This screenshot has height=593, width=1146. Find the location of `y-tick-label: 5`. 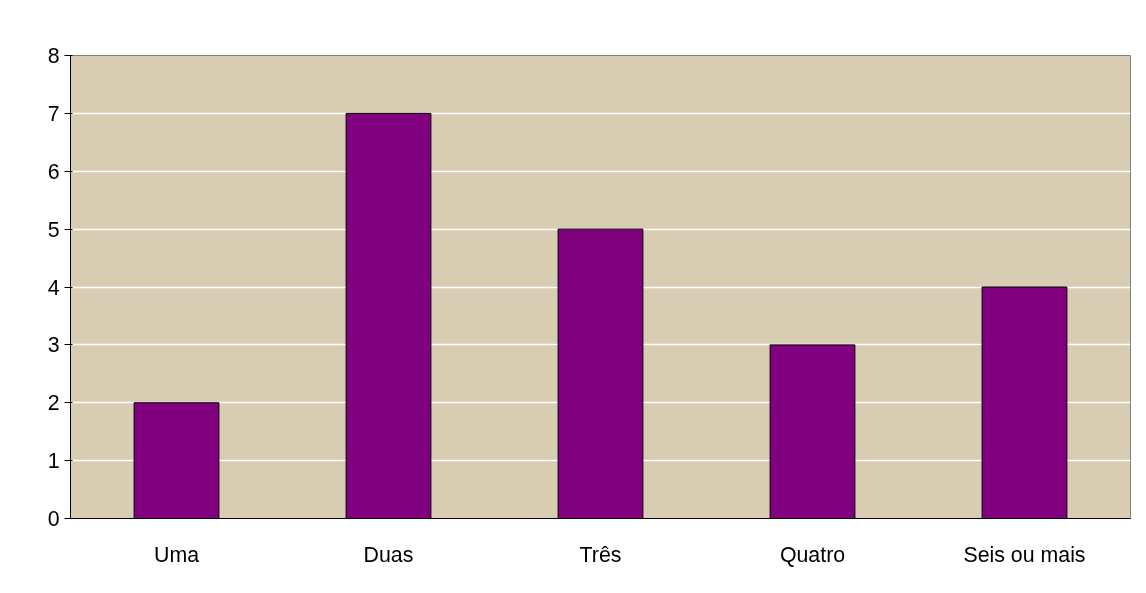

y-tick-label: 5 is located at coordinates (53, 229).